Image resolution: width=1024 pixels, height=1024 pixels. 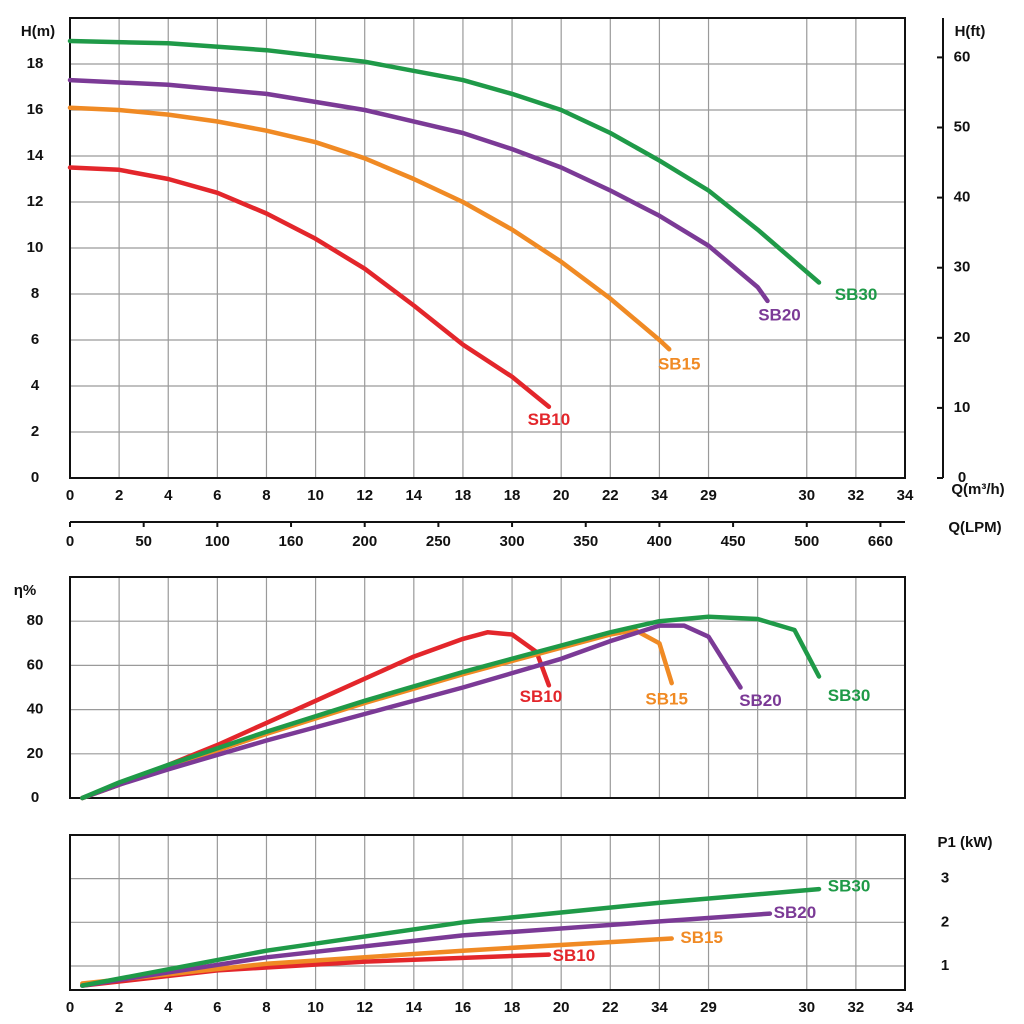 What do you see at coordinates (25, 590) in the screenshot?
I see `y-axis-label: η%` at bounding box center [25, 590].